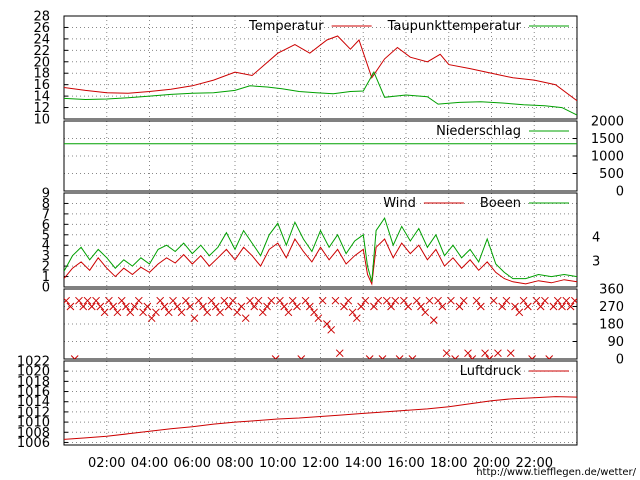 Image resolution: width=640 pixels, height=480 pixels. What do you see at coordinates (611, 325) in the screenshot?
I see `y-tick-label: 180` at bounding box center [611, 325].